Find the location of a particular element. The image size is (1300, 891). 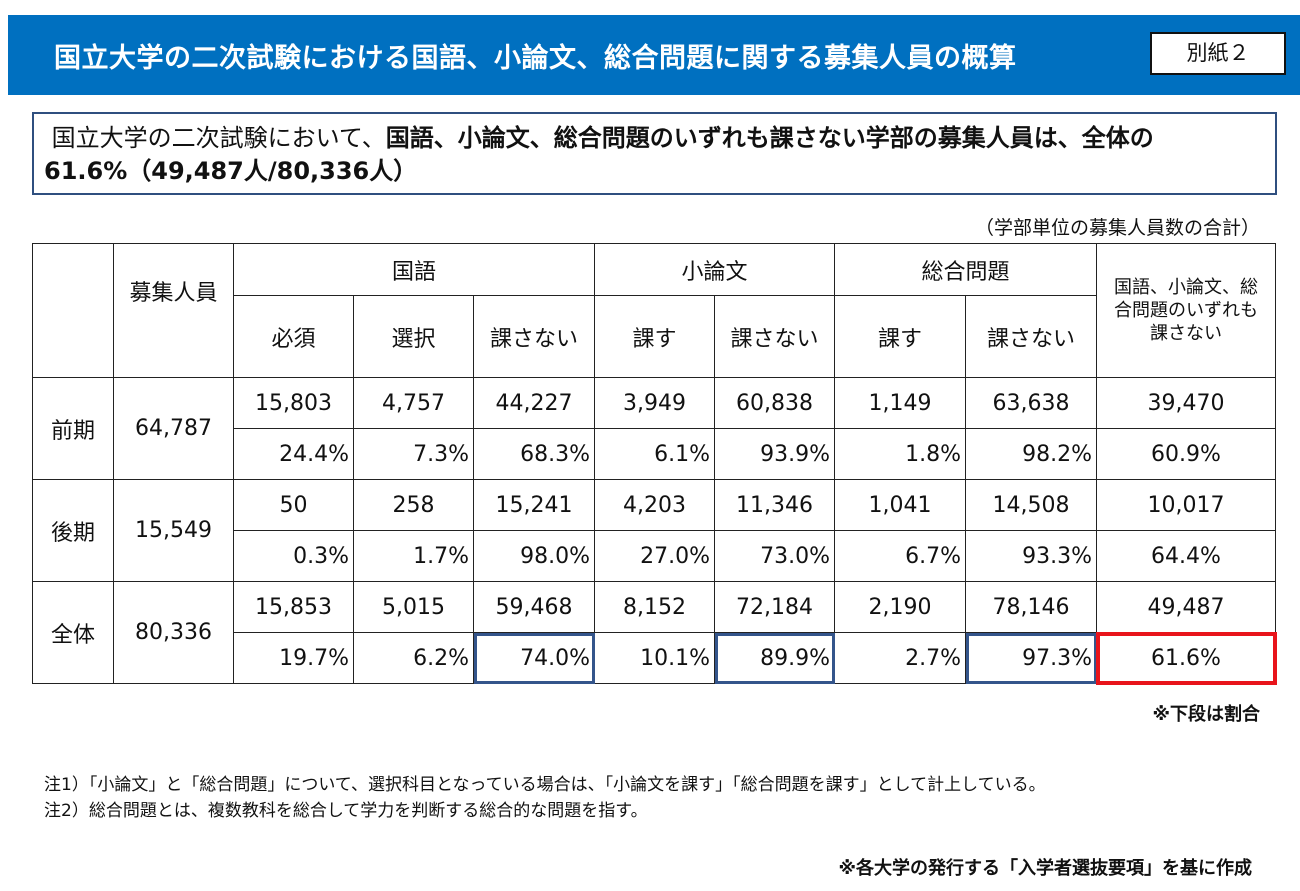

percent-cell: 98.0% is located at coordinates (534, 556).